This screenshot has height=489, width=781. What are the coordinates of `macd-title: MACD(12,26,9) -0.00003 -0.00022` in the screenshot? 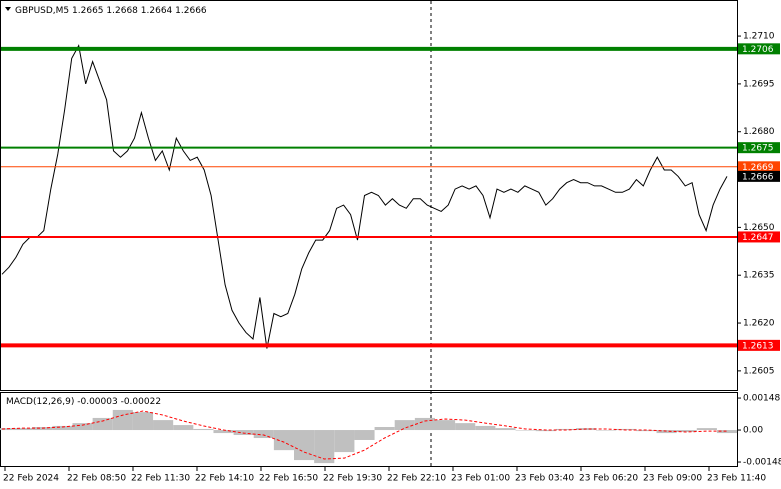 It's located at (83, 402).